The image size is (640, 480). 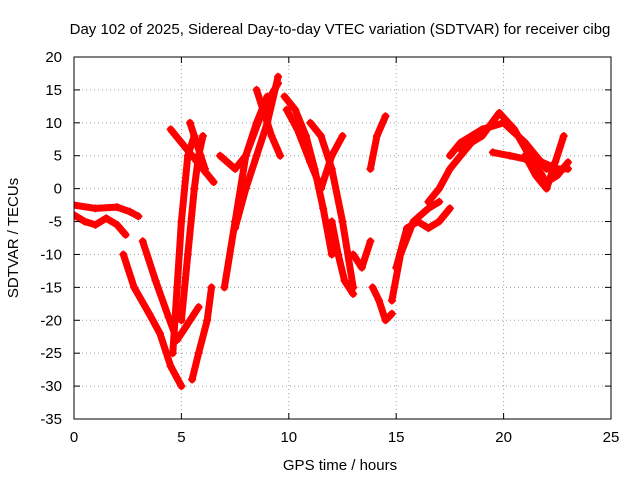 I want to click on y-tick-label: 5, so click(x=58, y=156).